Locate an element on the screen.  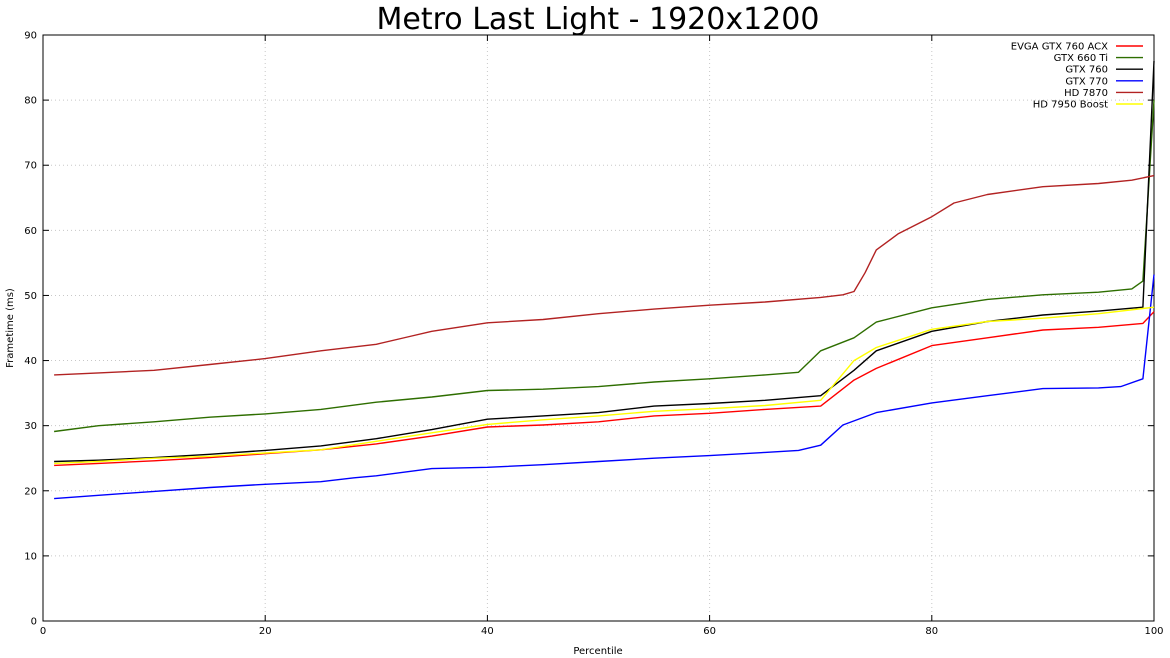
y-tick-label: 50 is located at coordinates (30, 296).